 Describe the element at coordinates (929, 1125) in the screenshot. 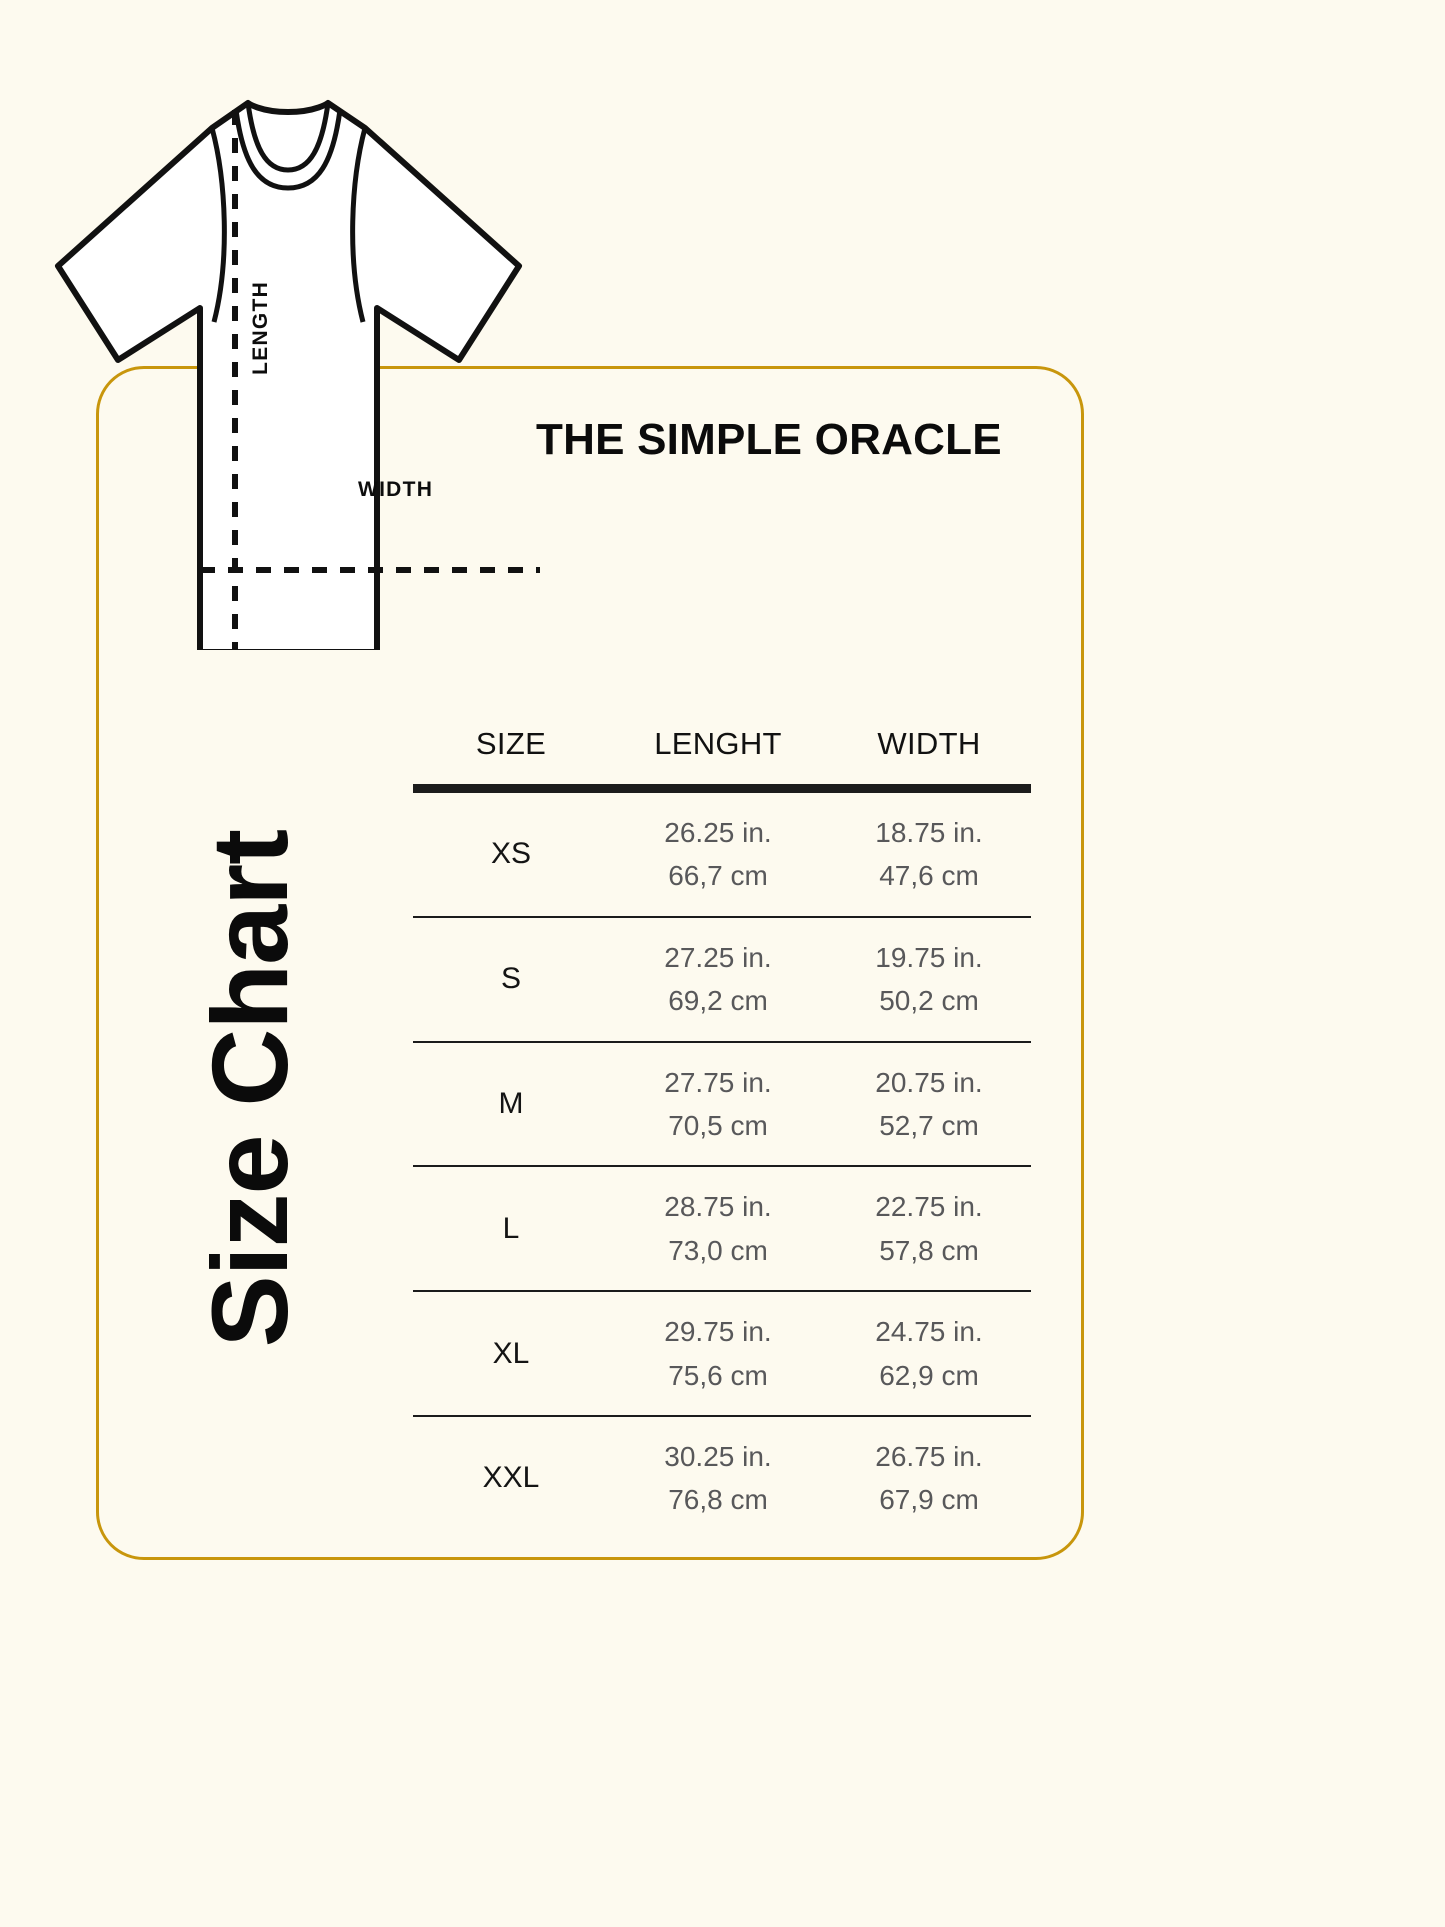

I see `cell-width-cm: 52,7 cm` at that location.